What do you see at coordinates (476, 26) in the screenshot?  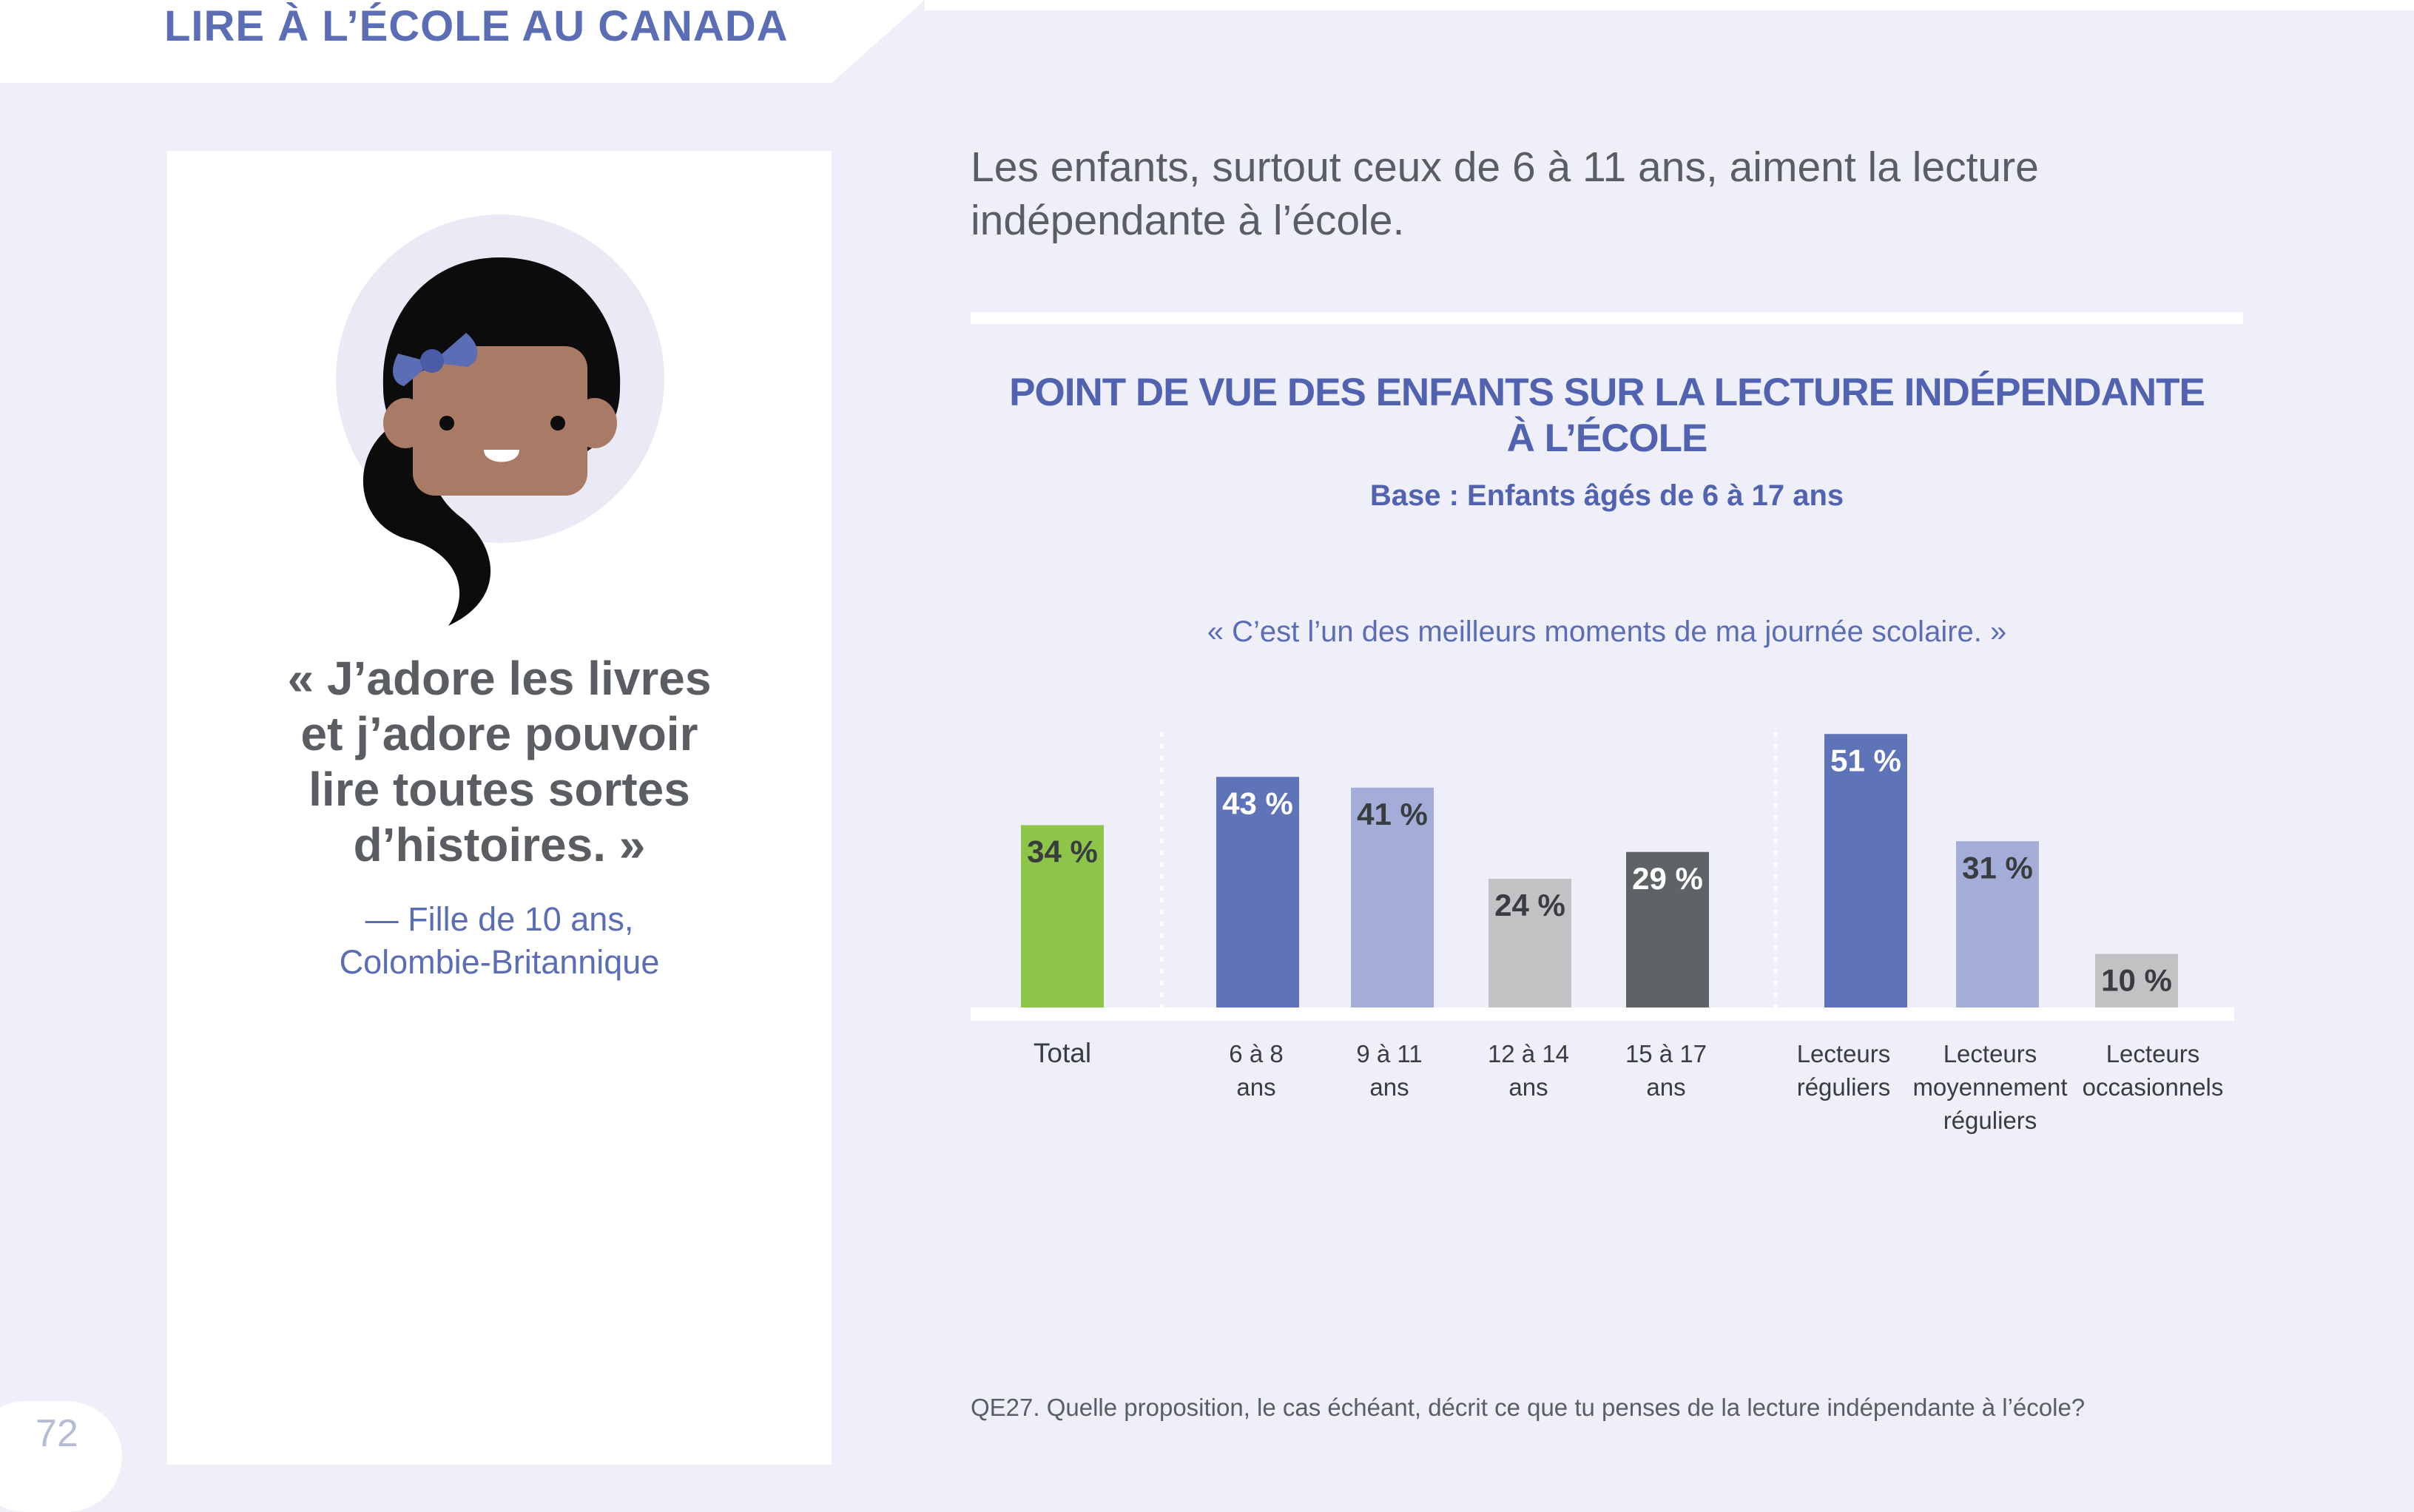 I see `header-title: LIRE À L’ÉCOLE AU CANADA` at bounding box center [476, 26].